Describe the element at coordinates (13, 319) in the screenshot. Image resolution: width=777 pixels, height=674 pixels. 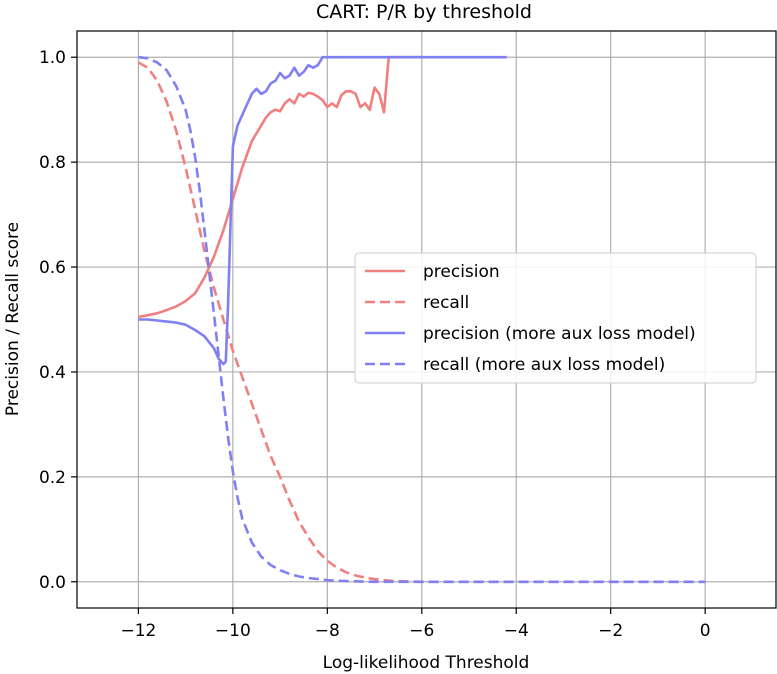
I see `y-axis-title: Precision / Recall score` at that location.